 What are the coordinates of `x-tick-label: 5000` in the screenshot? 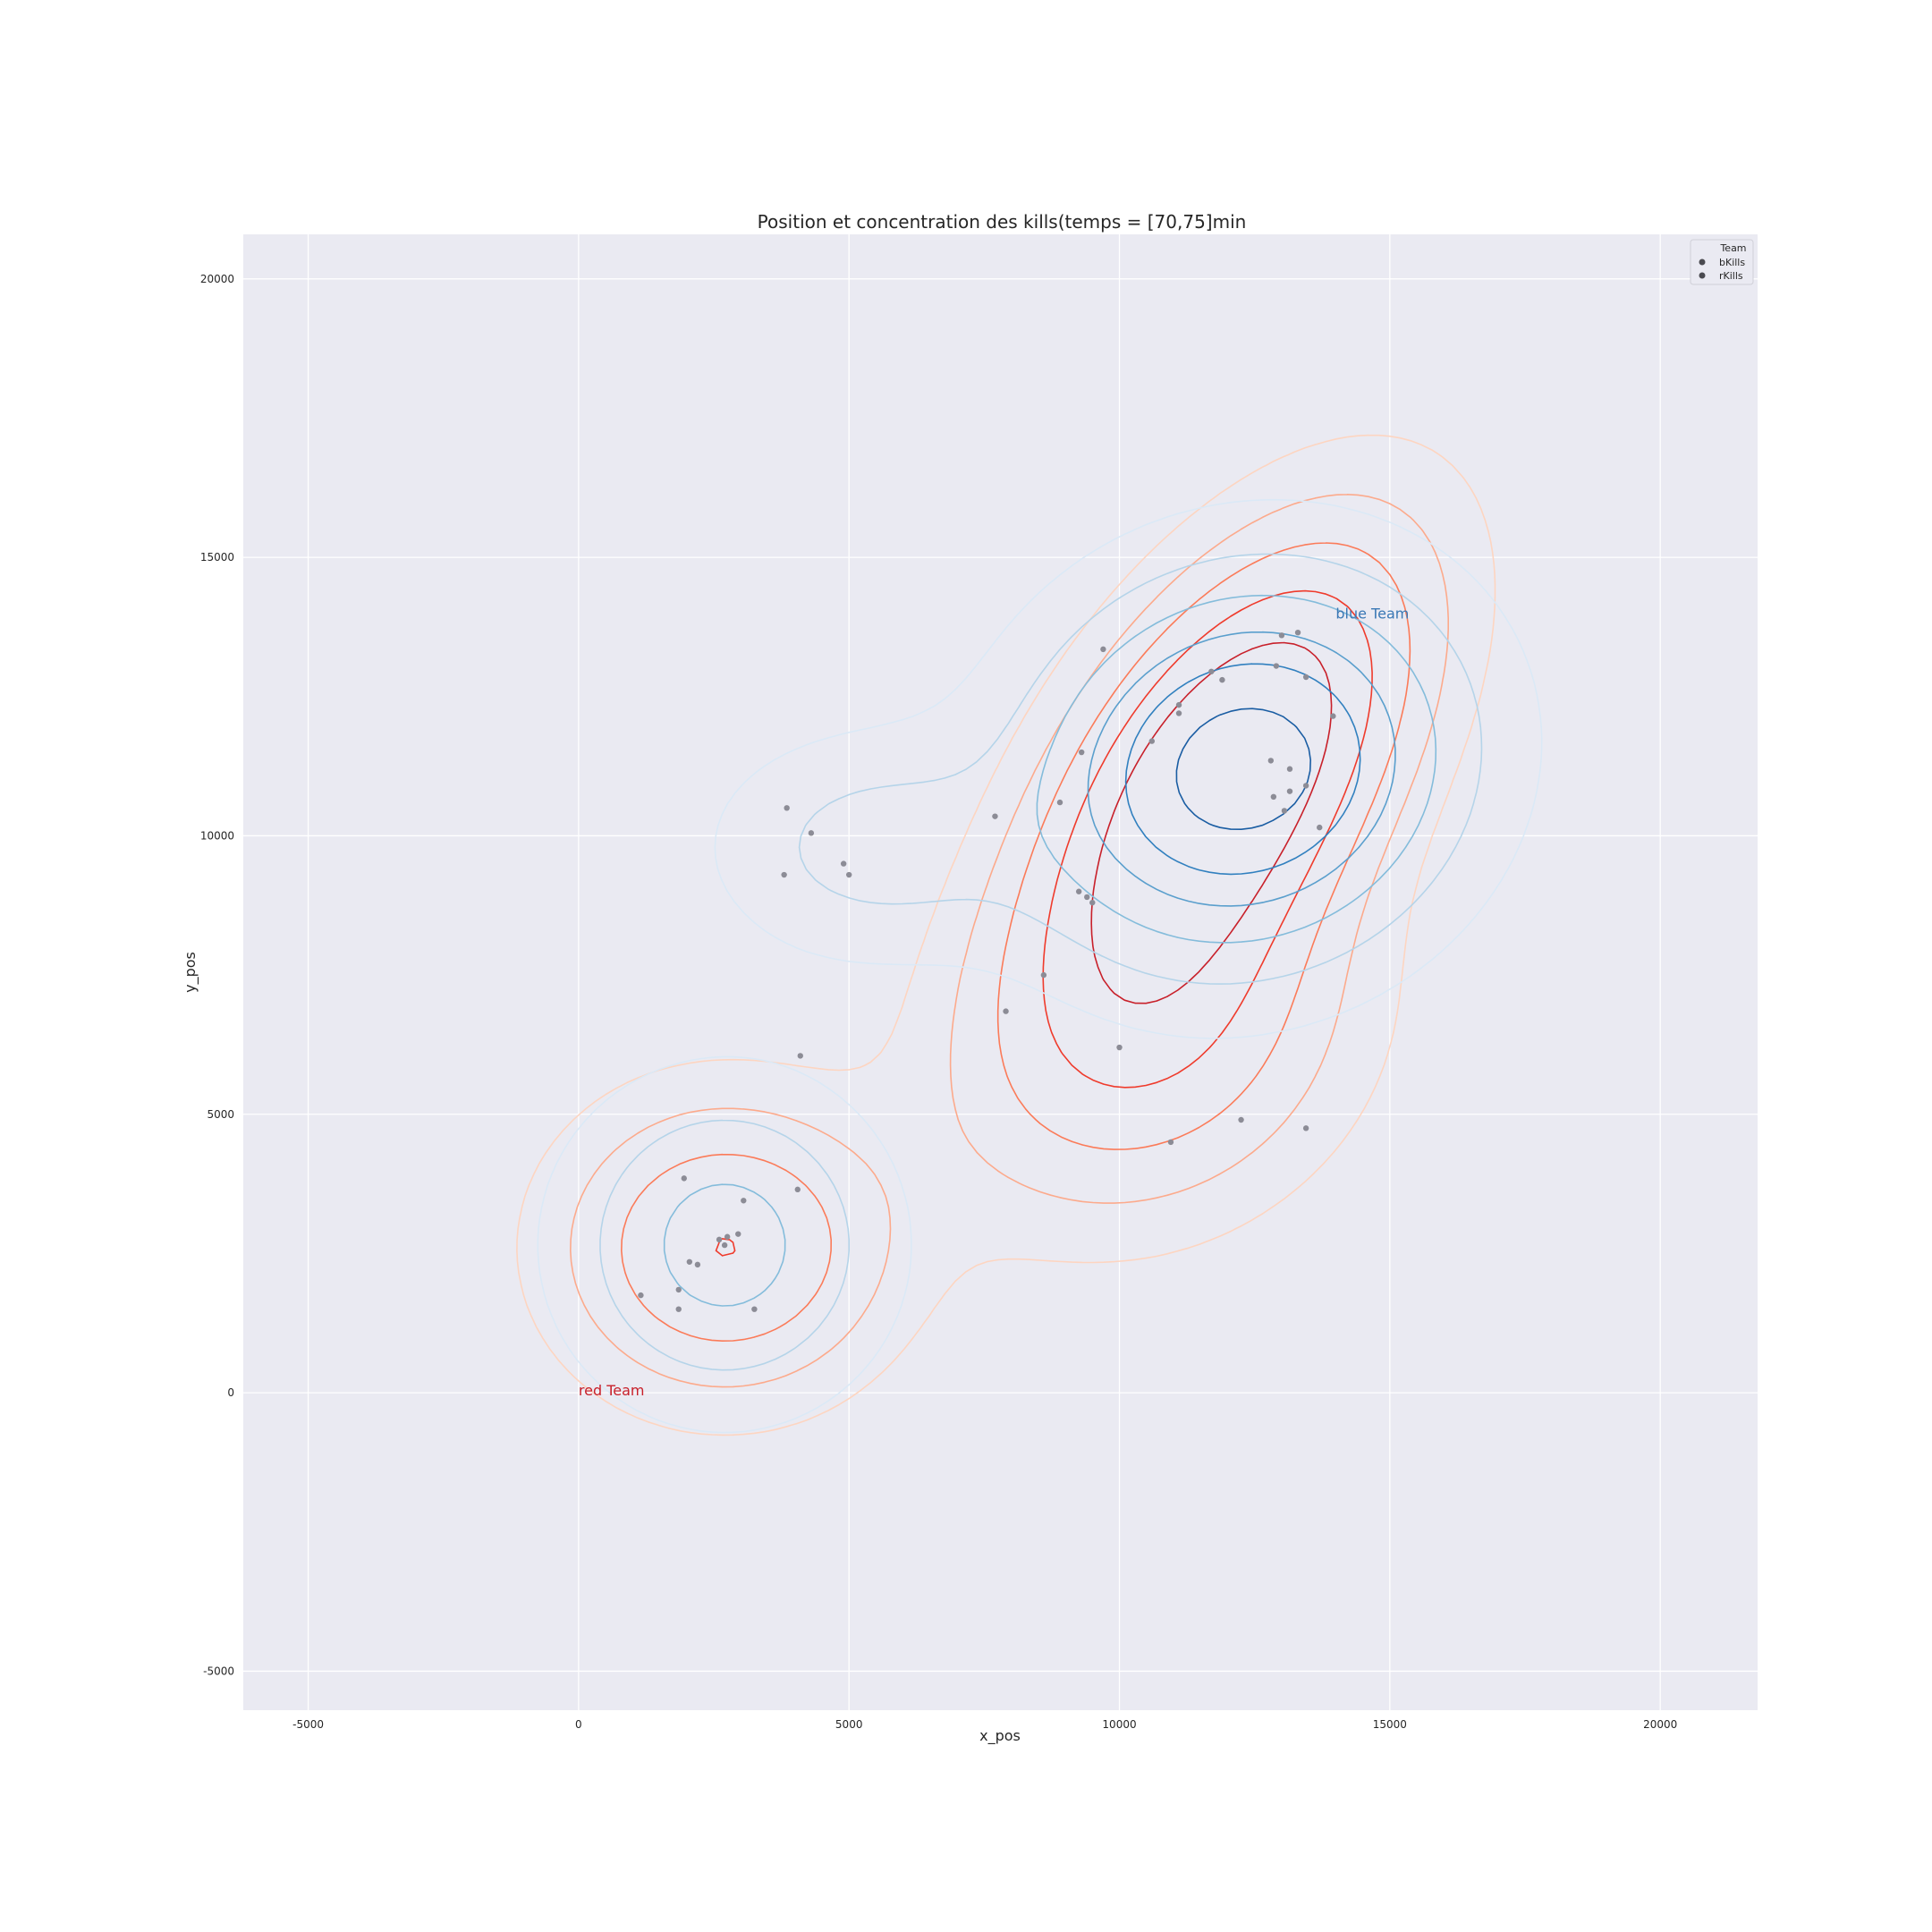 It's located at (849, 1724).